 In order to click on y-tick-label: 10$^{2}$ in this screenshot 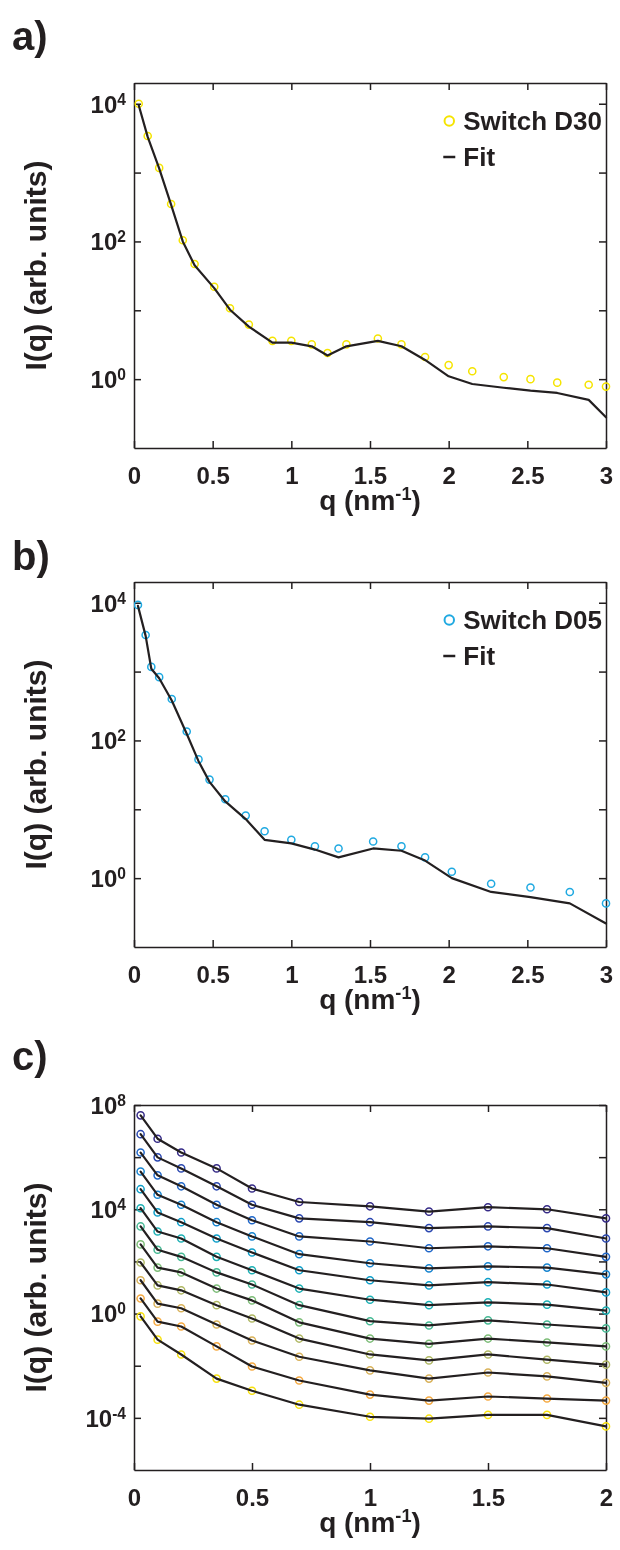, I will do `click(108, 740)`.